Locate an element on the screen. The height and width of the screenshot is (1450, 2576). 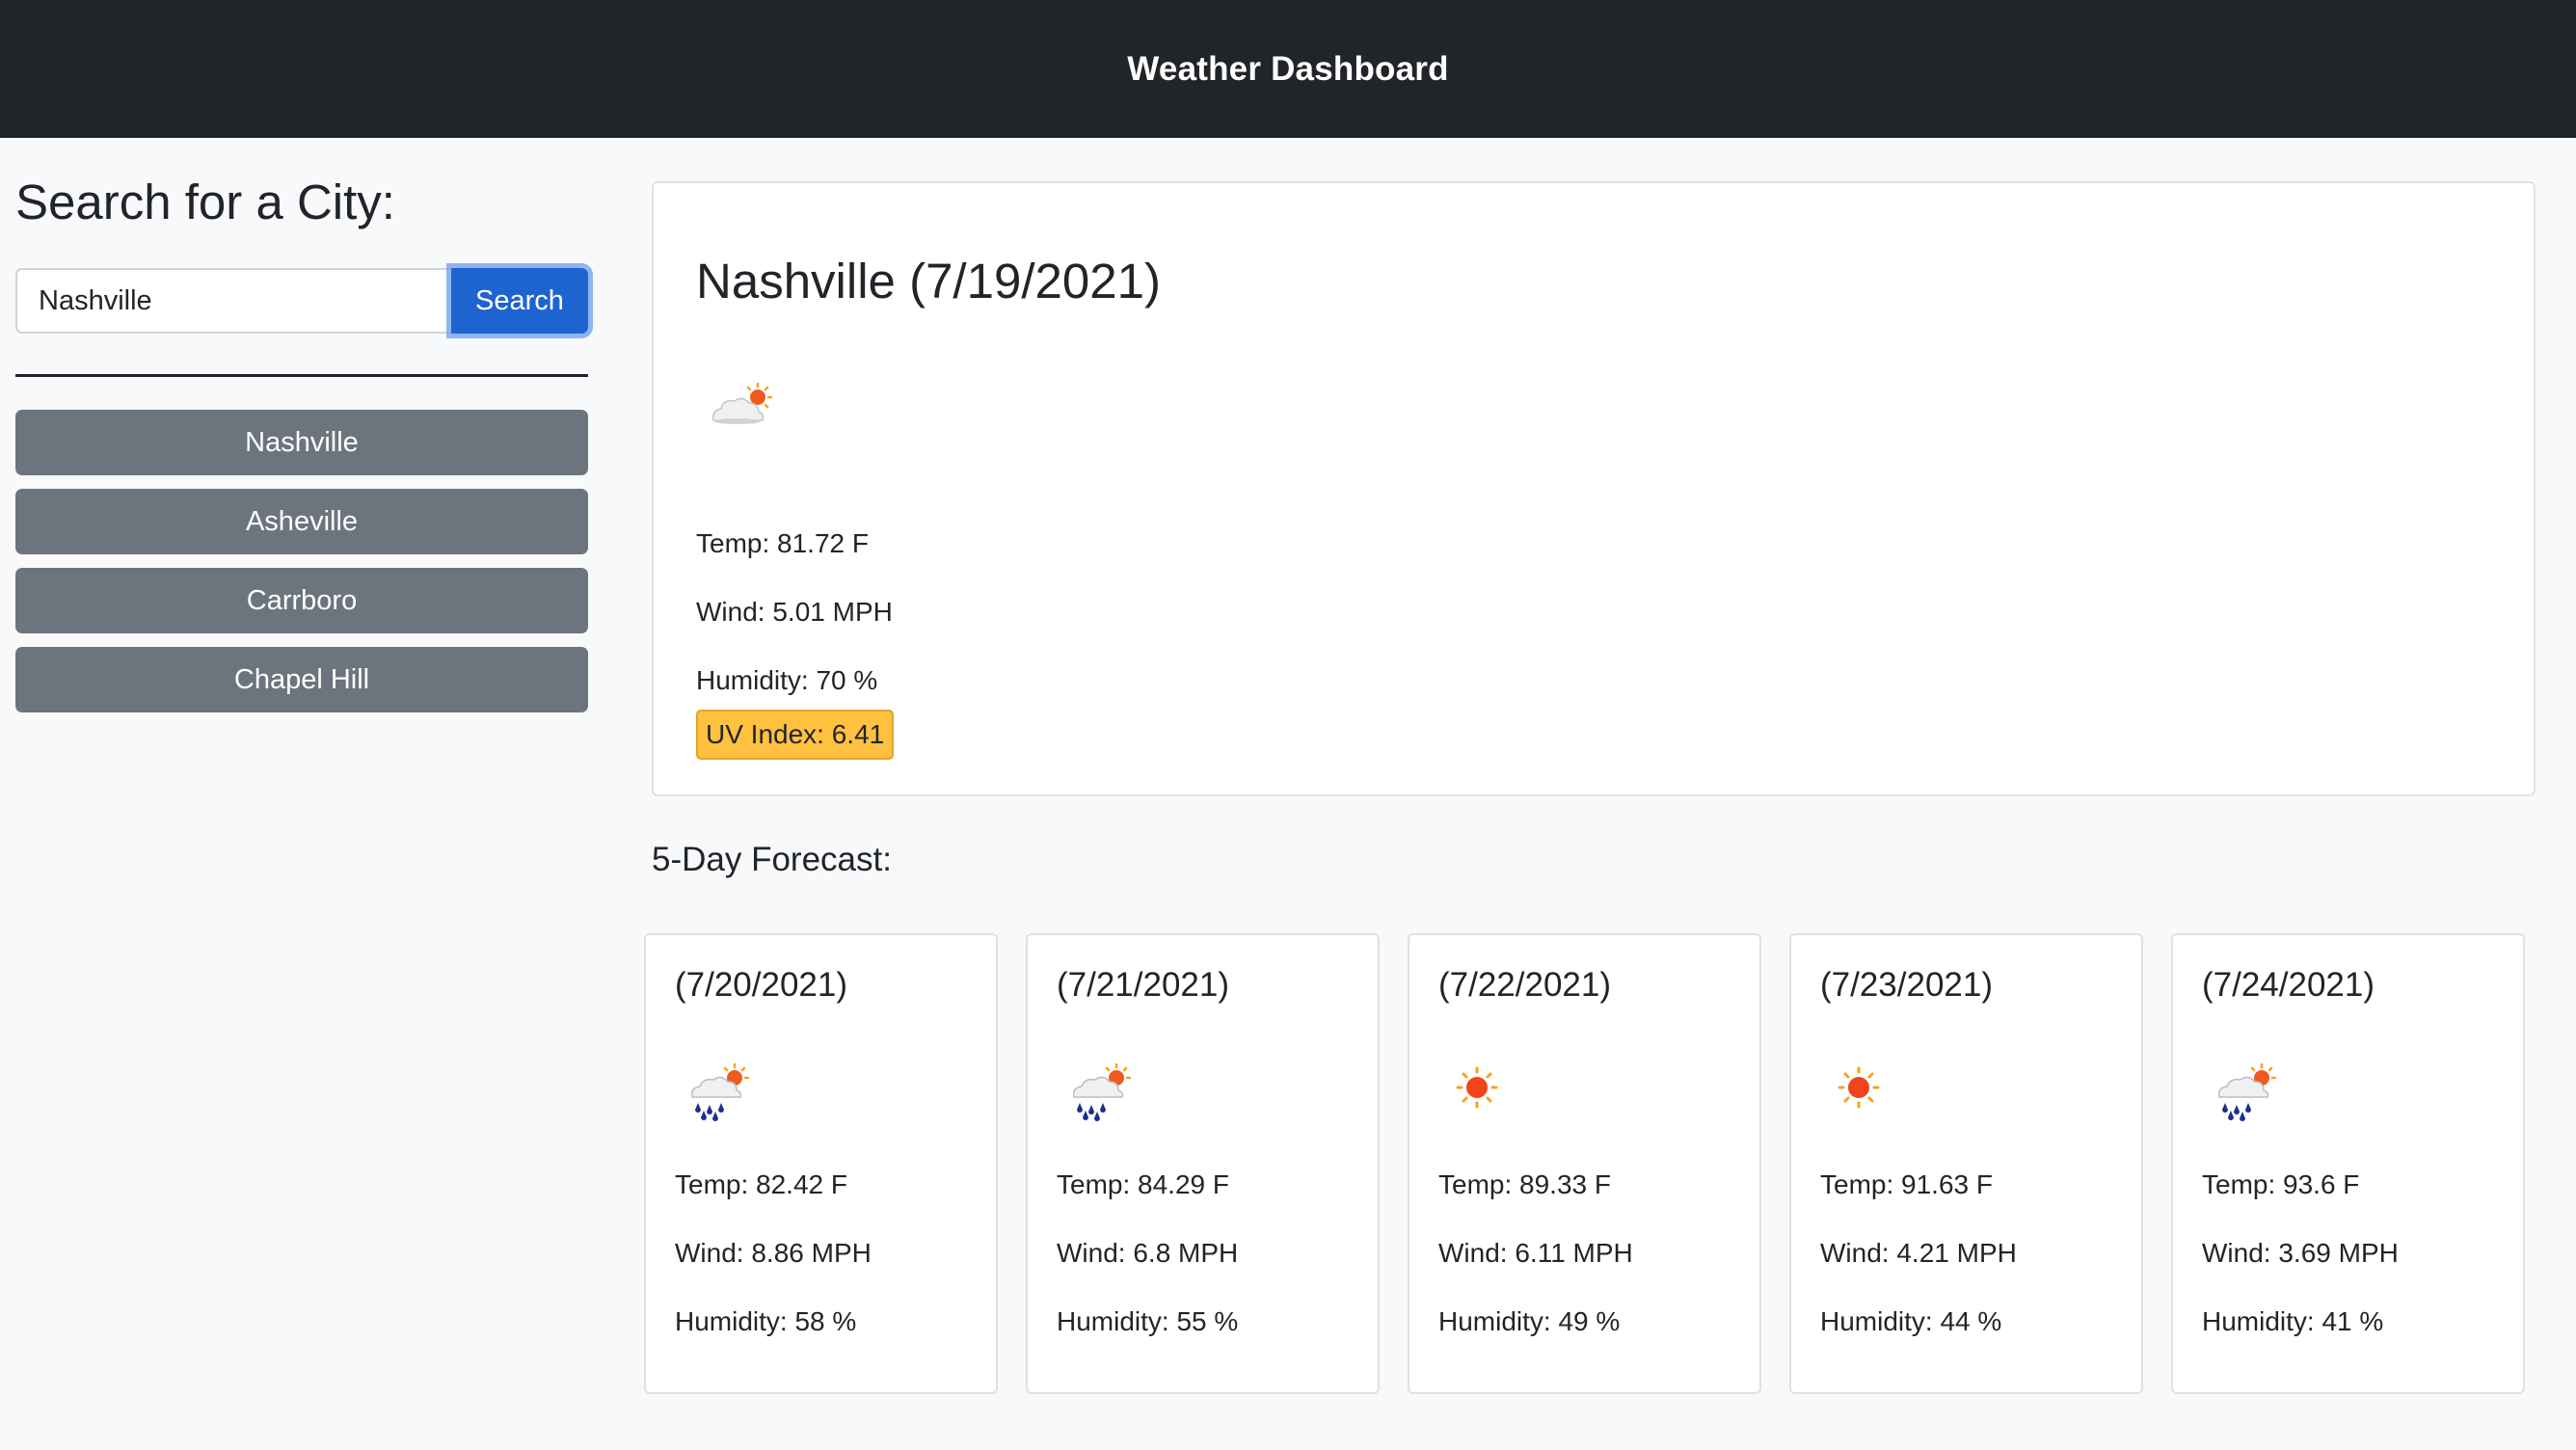
history-button-asheville: Asheville is located at coordinates (302, 521).